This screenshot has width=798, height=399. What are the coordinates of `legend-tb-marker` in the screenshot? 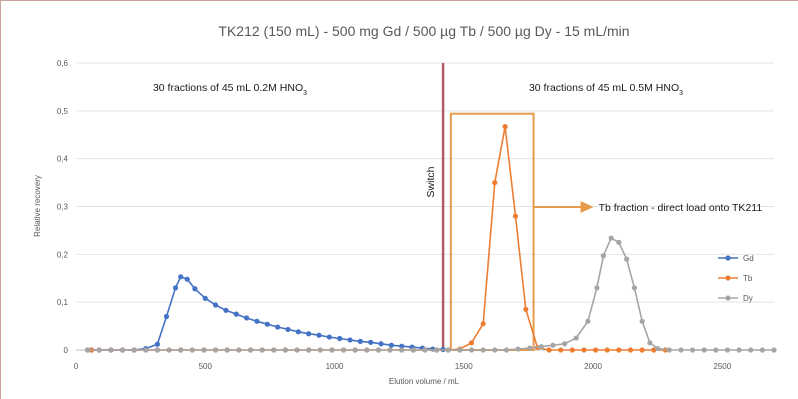 It's located at (728, 278).